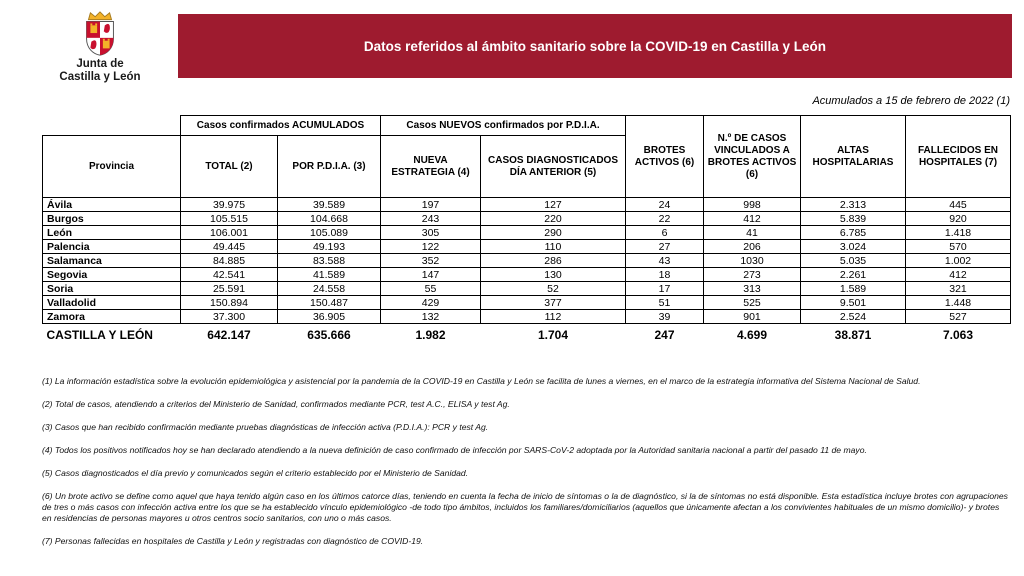 The image size is (1024, 576). I want to click on value-cell: 305, so click(430, 232).